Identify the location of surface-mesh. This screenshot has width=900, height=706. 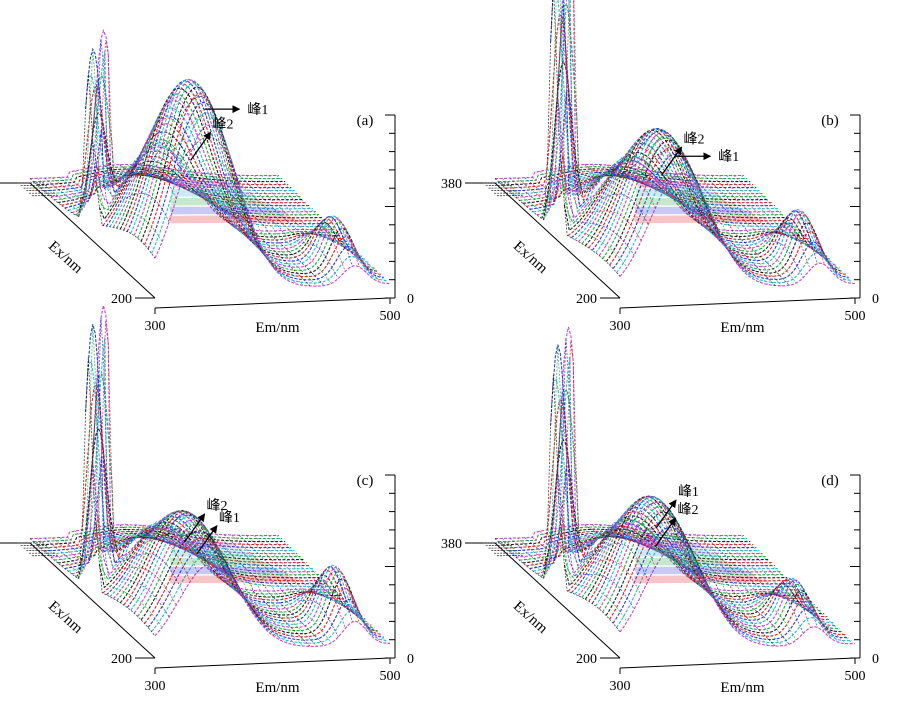
(210, 159).